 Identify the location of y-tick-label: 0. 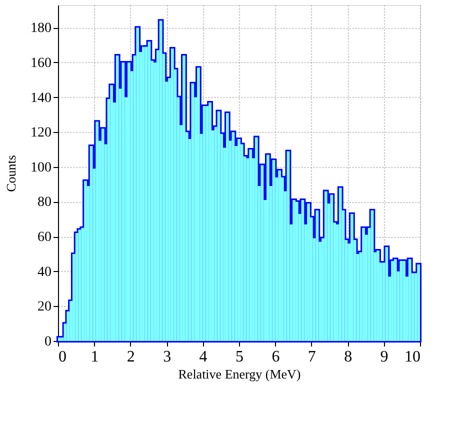
(48, 342).